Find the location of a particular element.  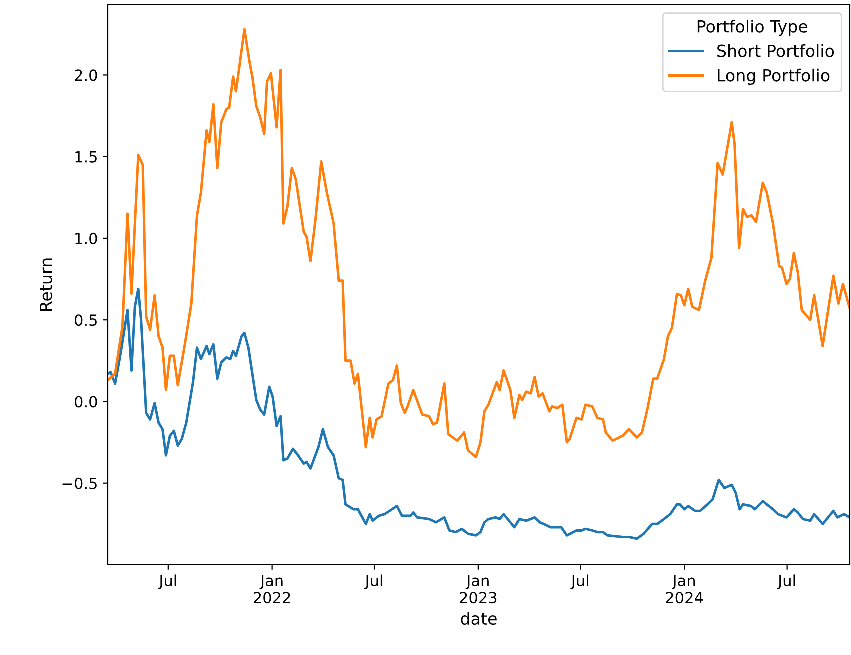

x-axis-title: date is located at coordinates (479, 619).